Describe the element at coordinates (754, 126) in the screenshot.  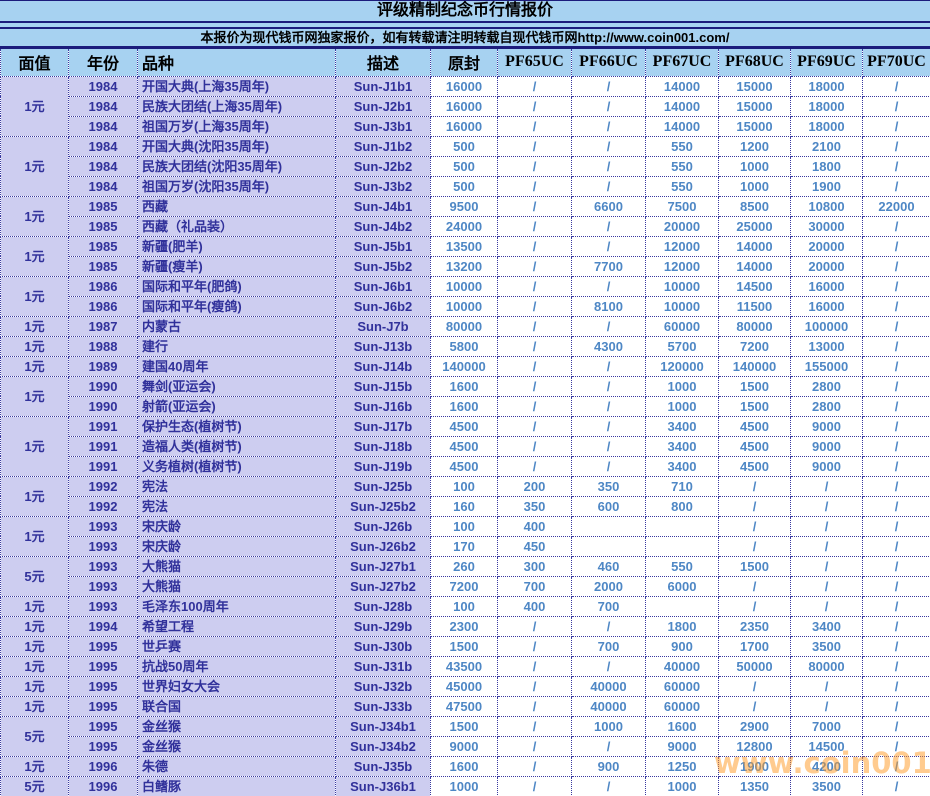
I see `price-cell-pf68uc: 15000` at that location.